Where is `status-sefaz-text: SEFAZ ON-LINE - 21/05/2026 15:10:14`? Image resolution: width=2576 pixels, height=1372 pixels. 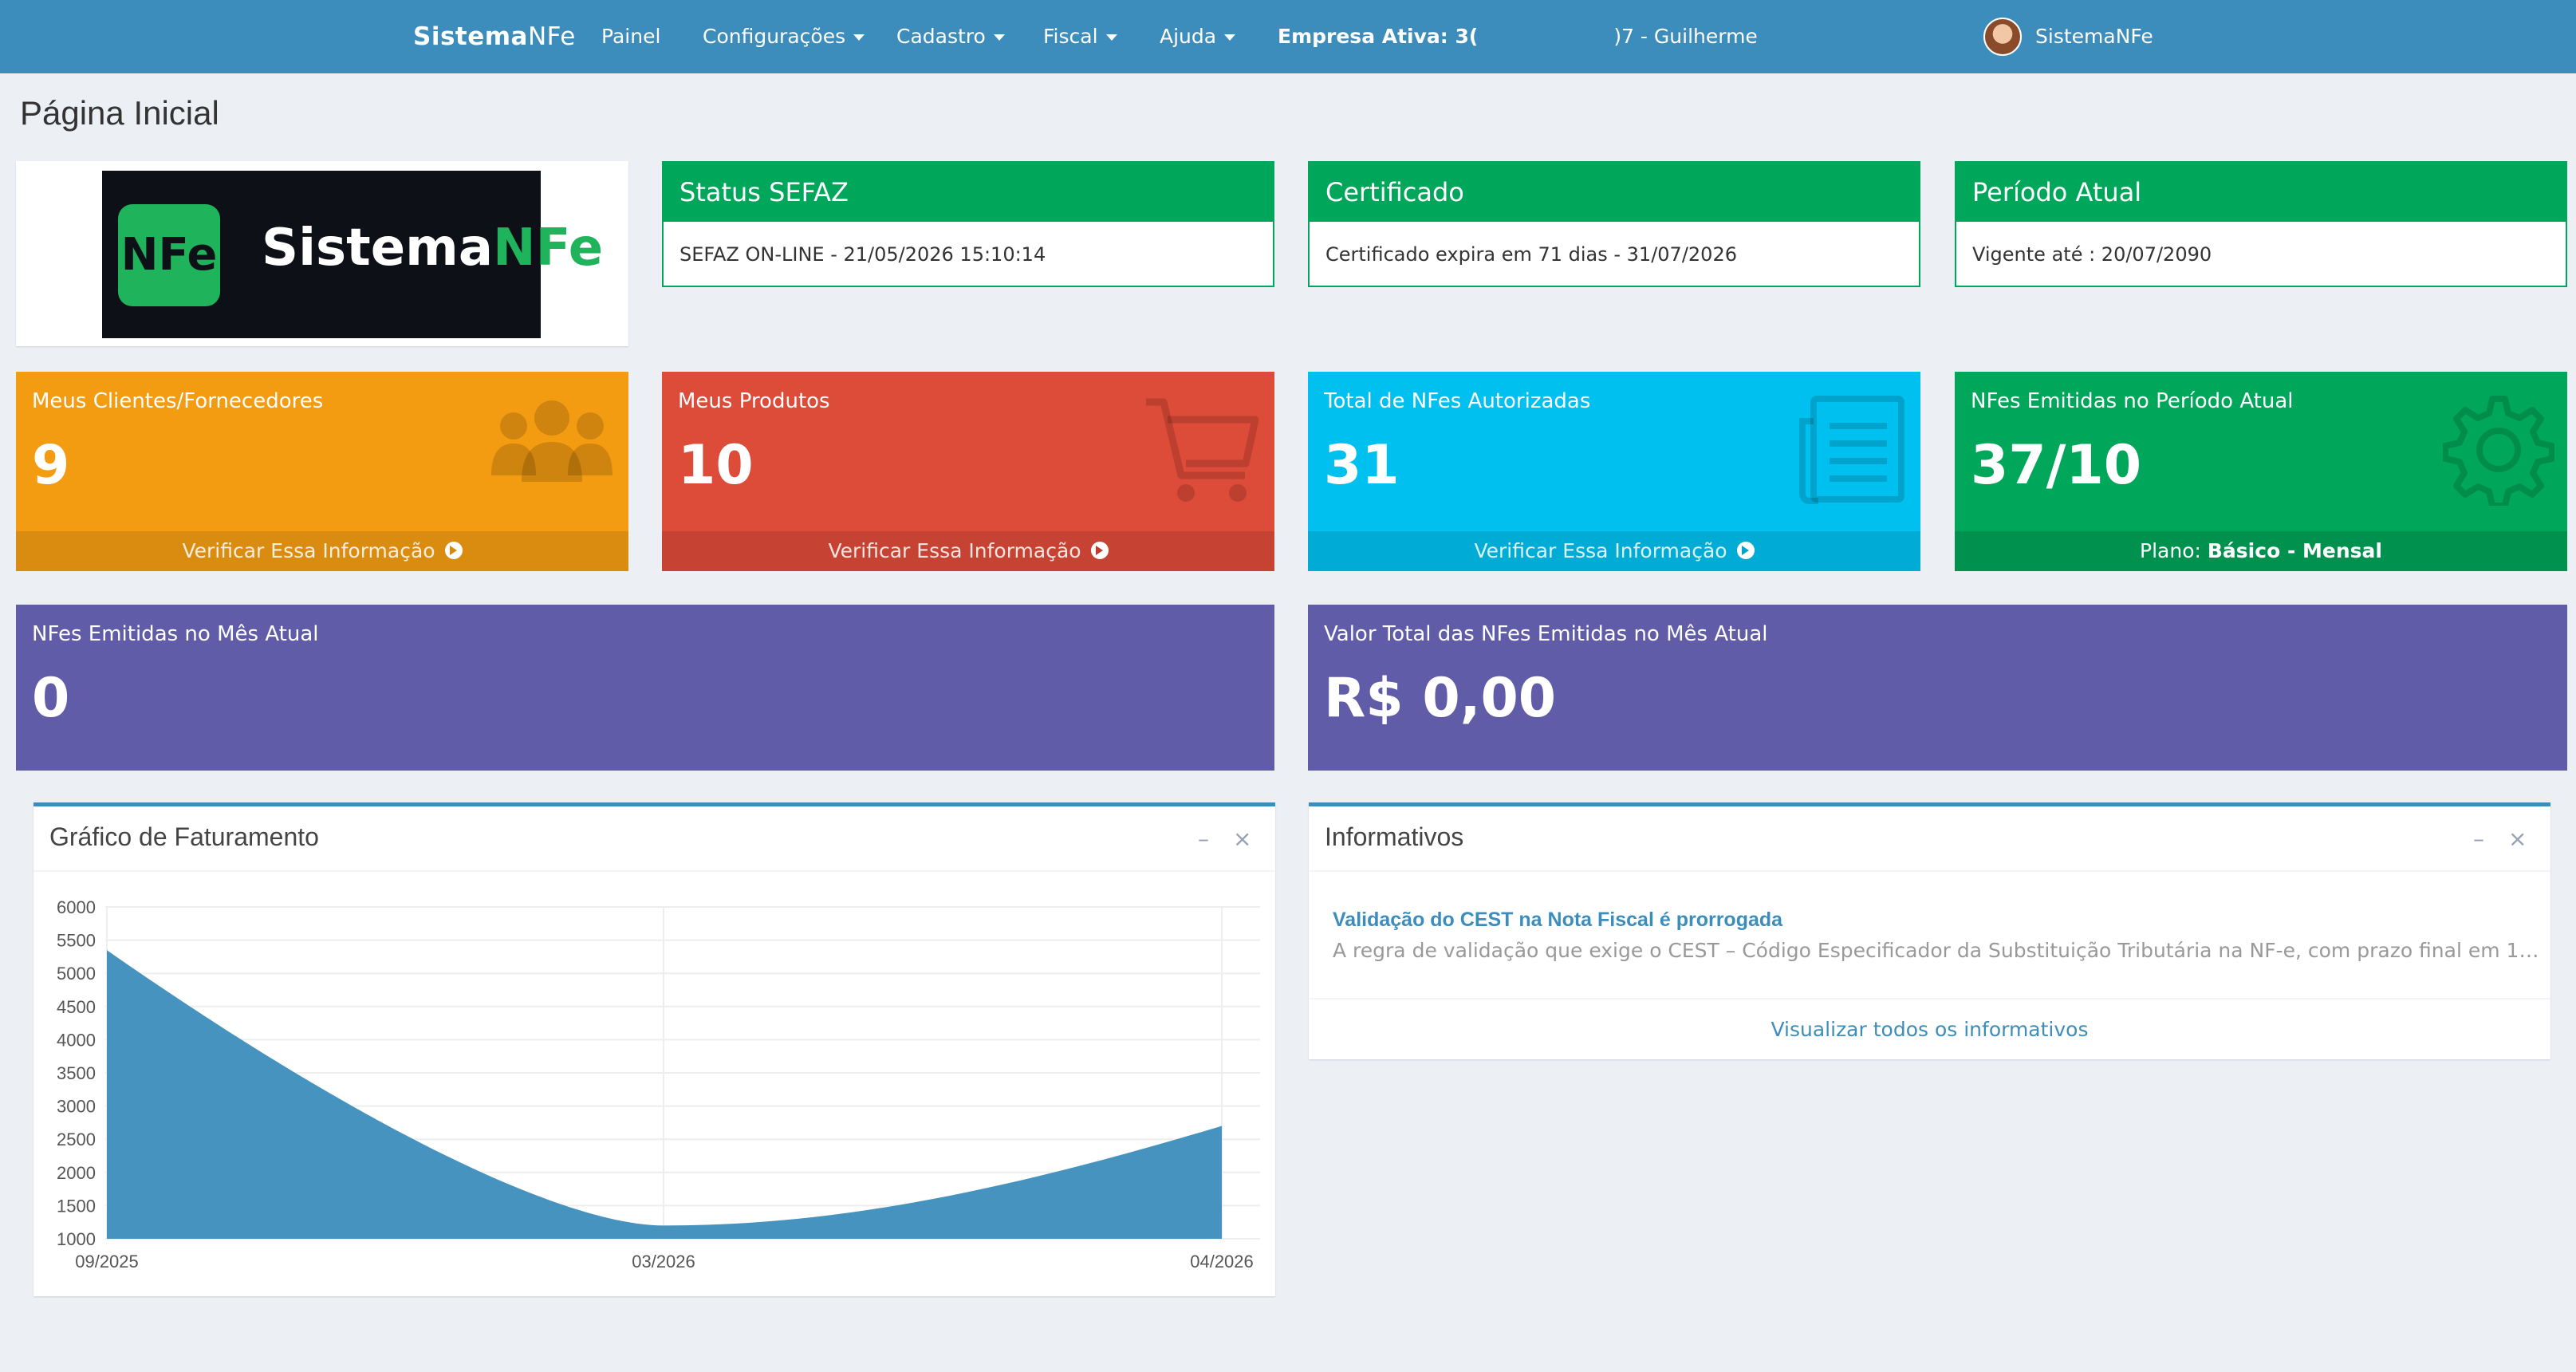
status-sefaz-text: SEFAZ ON-LINE - 21/05/2026 15:10:14 is located at coordinates (862, 254).